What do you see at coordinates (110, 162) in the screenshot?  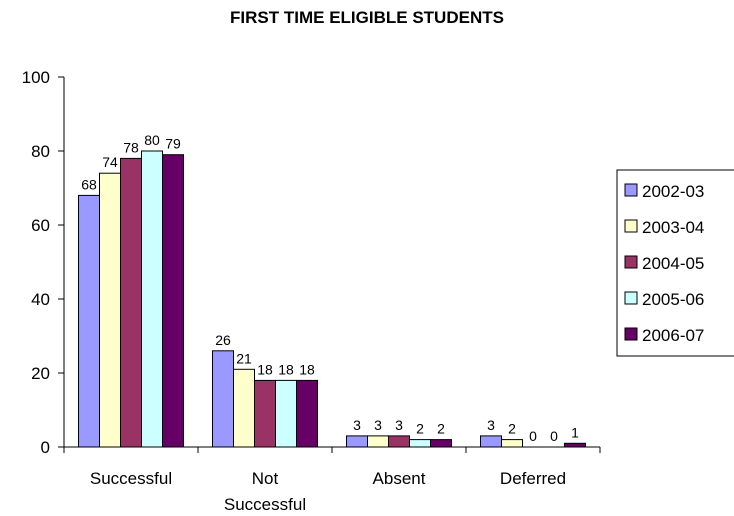 I see `data-label: 74` at bounding box center [110, 162].